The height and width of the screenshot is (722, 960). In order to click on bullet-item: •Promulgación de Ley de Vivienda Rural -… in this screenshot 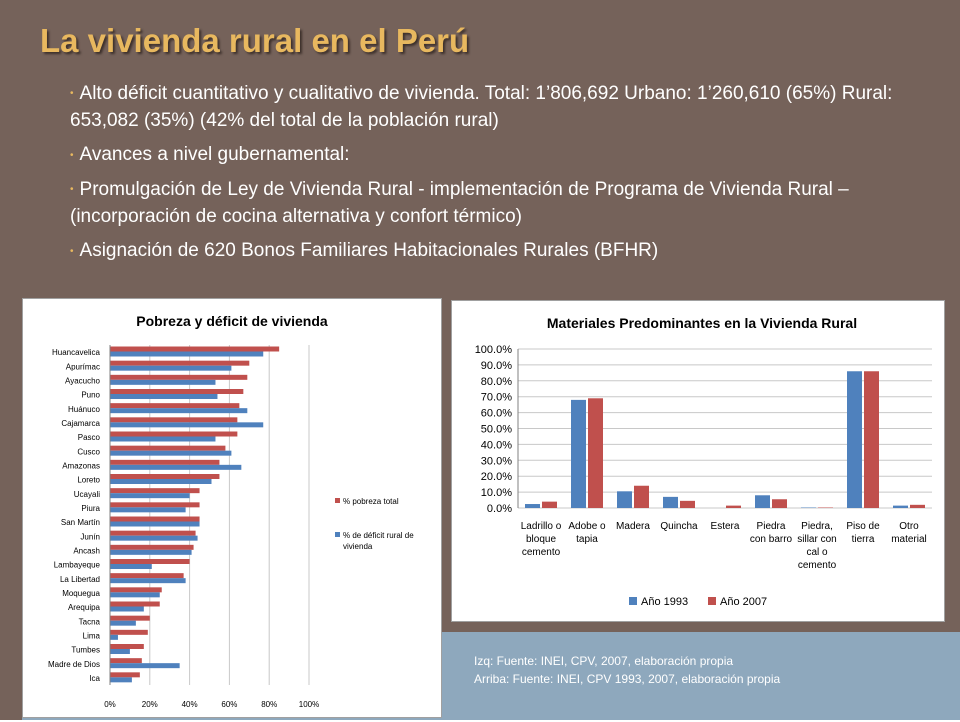, I will do `click(500, 203)`.